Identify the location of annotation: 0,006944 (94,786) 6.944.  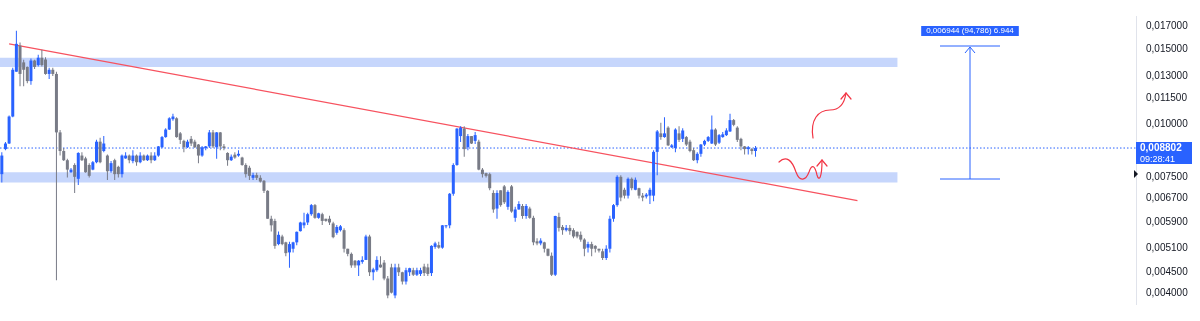
(970, 31).